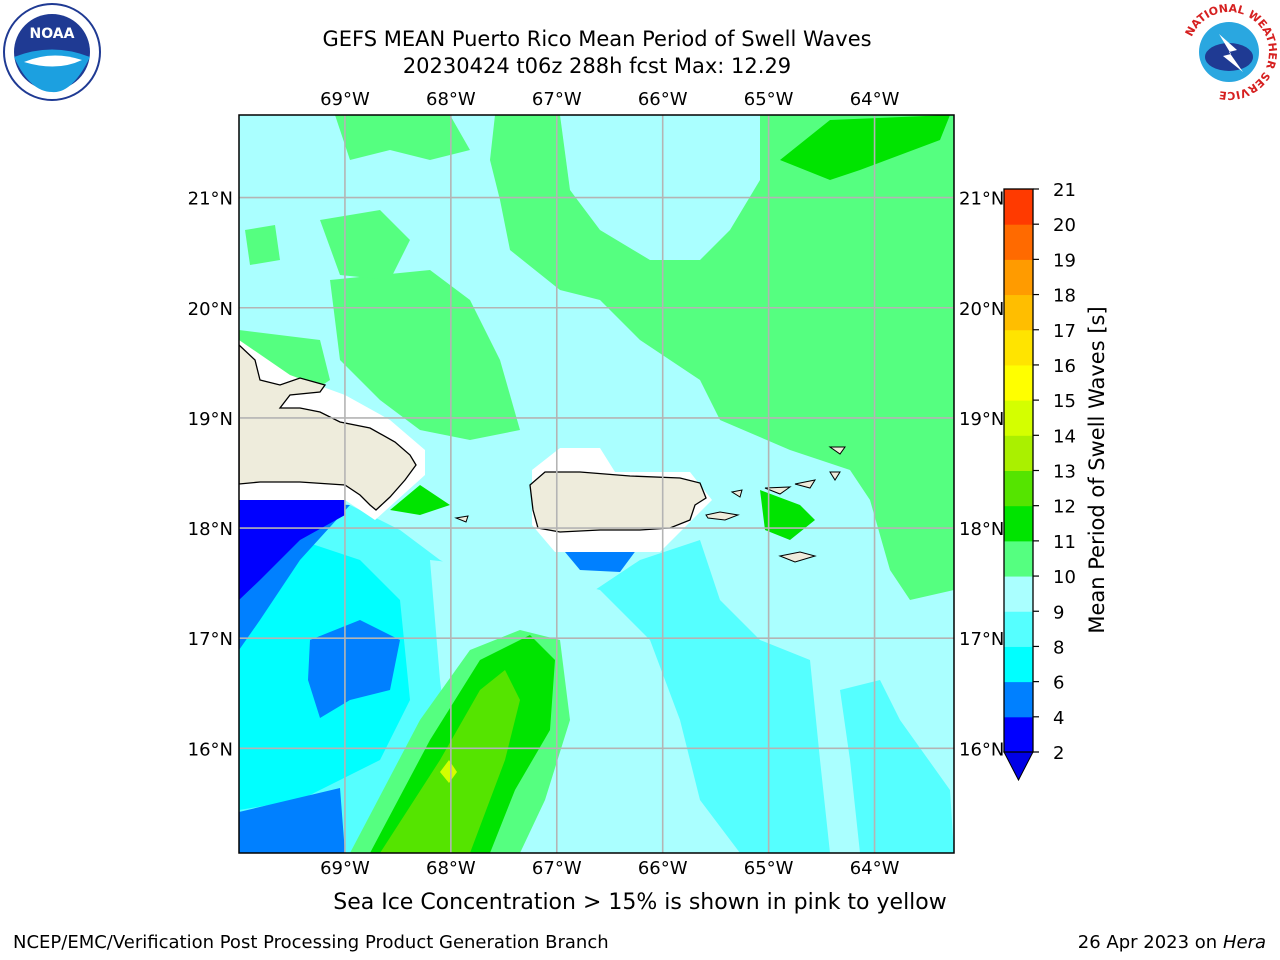 Image resolution: width=1280 pixels, height=960 pixels. I want to click on colorbar-tick-label: 10, so click(1064, 577).